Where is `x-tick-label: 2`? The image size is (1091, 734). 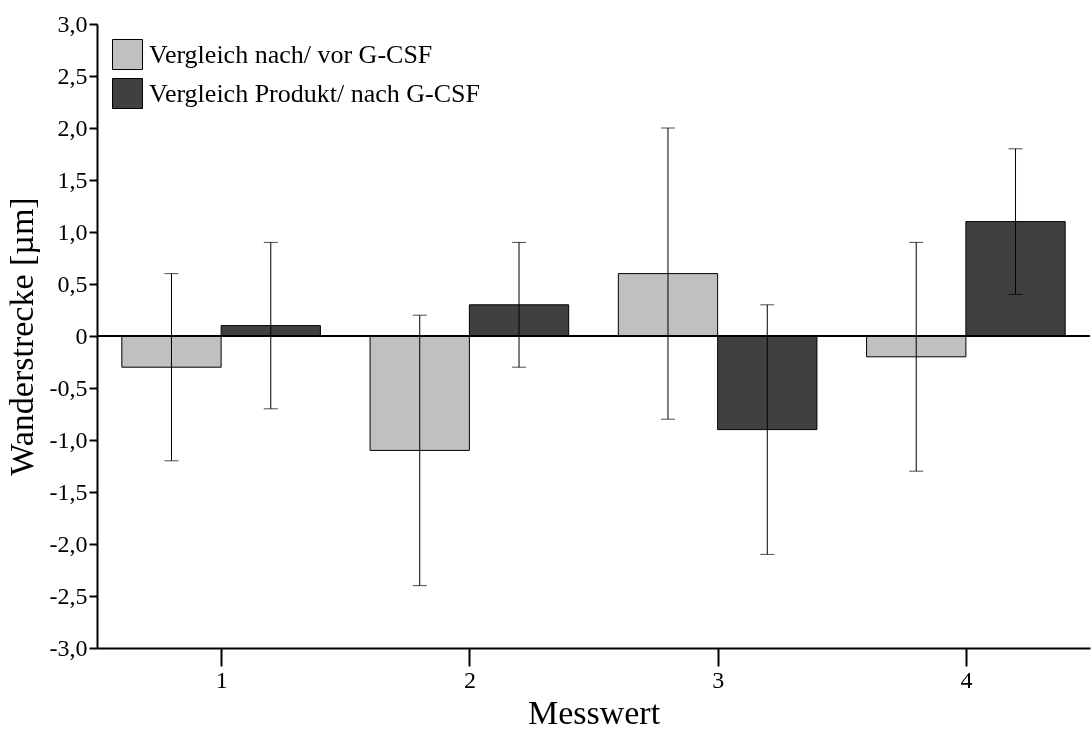
x-tick-label: 2 is located at coordinates (469, 679).